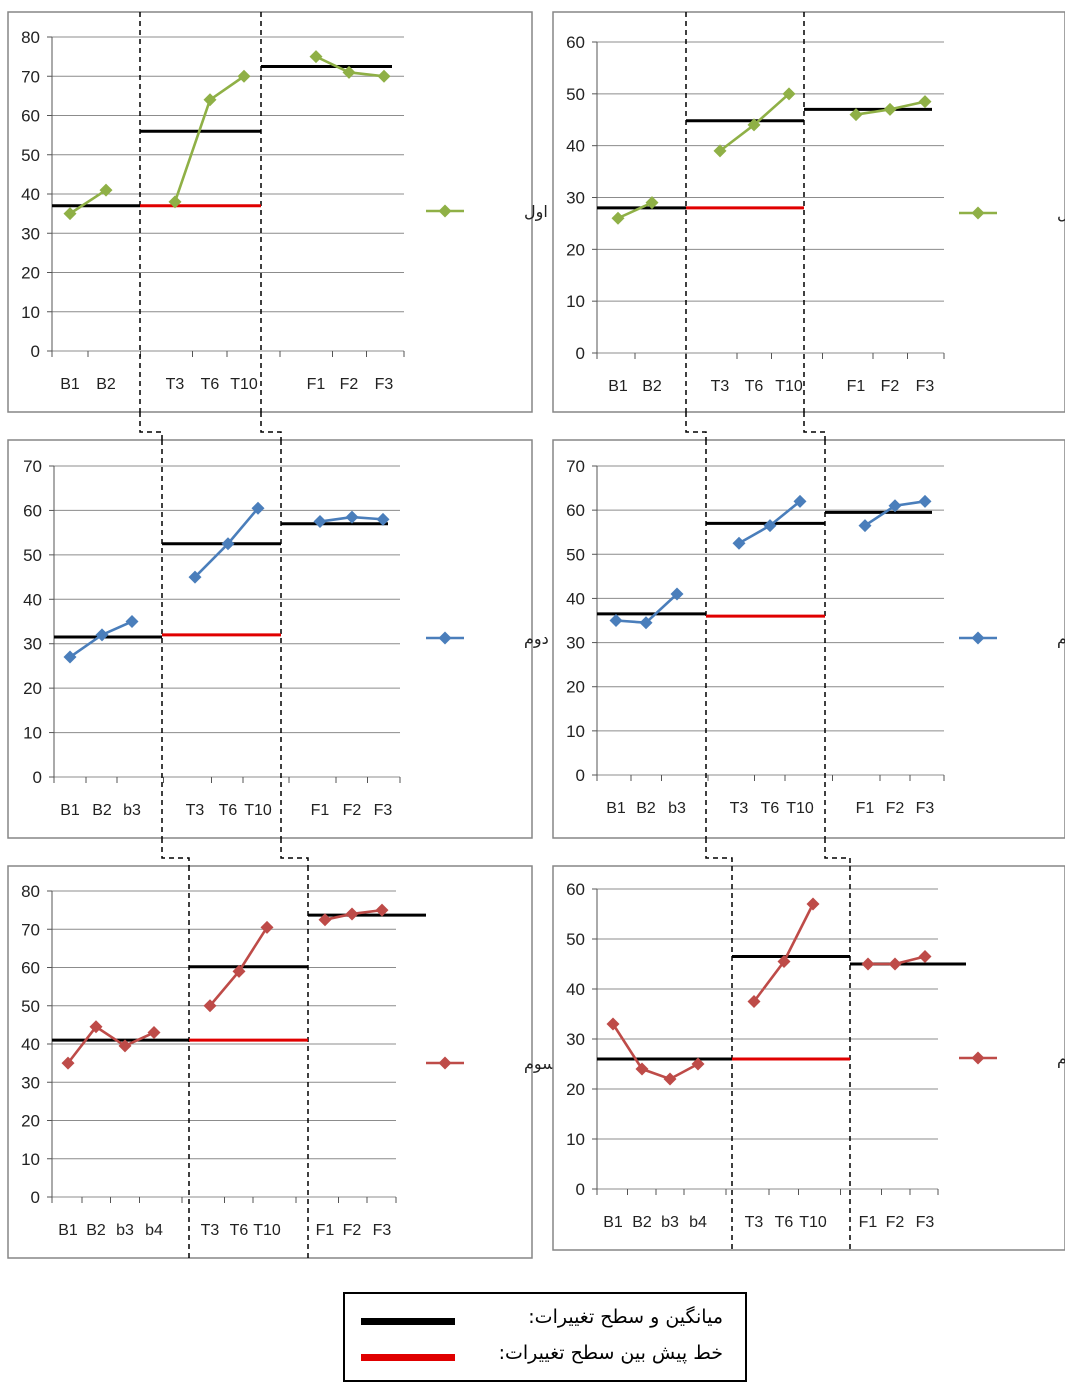 The image size is (1065, 1384). What do you see at coordinates (408, 1321) in the screenshot?
I see `legend-swatch-mean` at bounding box center [408, 1321].